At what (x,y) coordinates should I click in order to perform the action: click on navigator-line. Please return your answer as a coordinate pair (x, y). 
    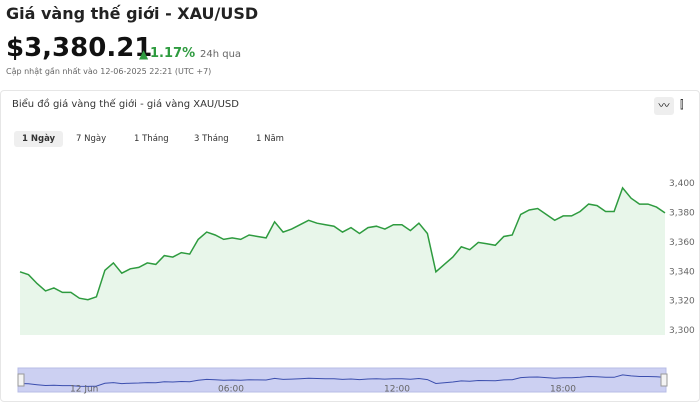
    Looking at the image, I should click on (342, 380).